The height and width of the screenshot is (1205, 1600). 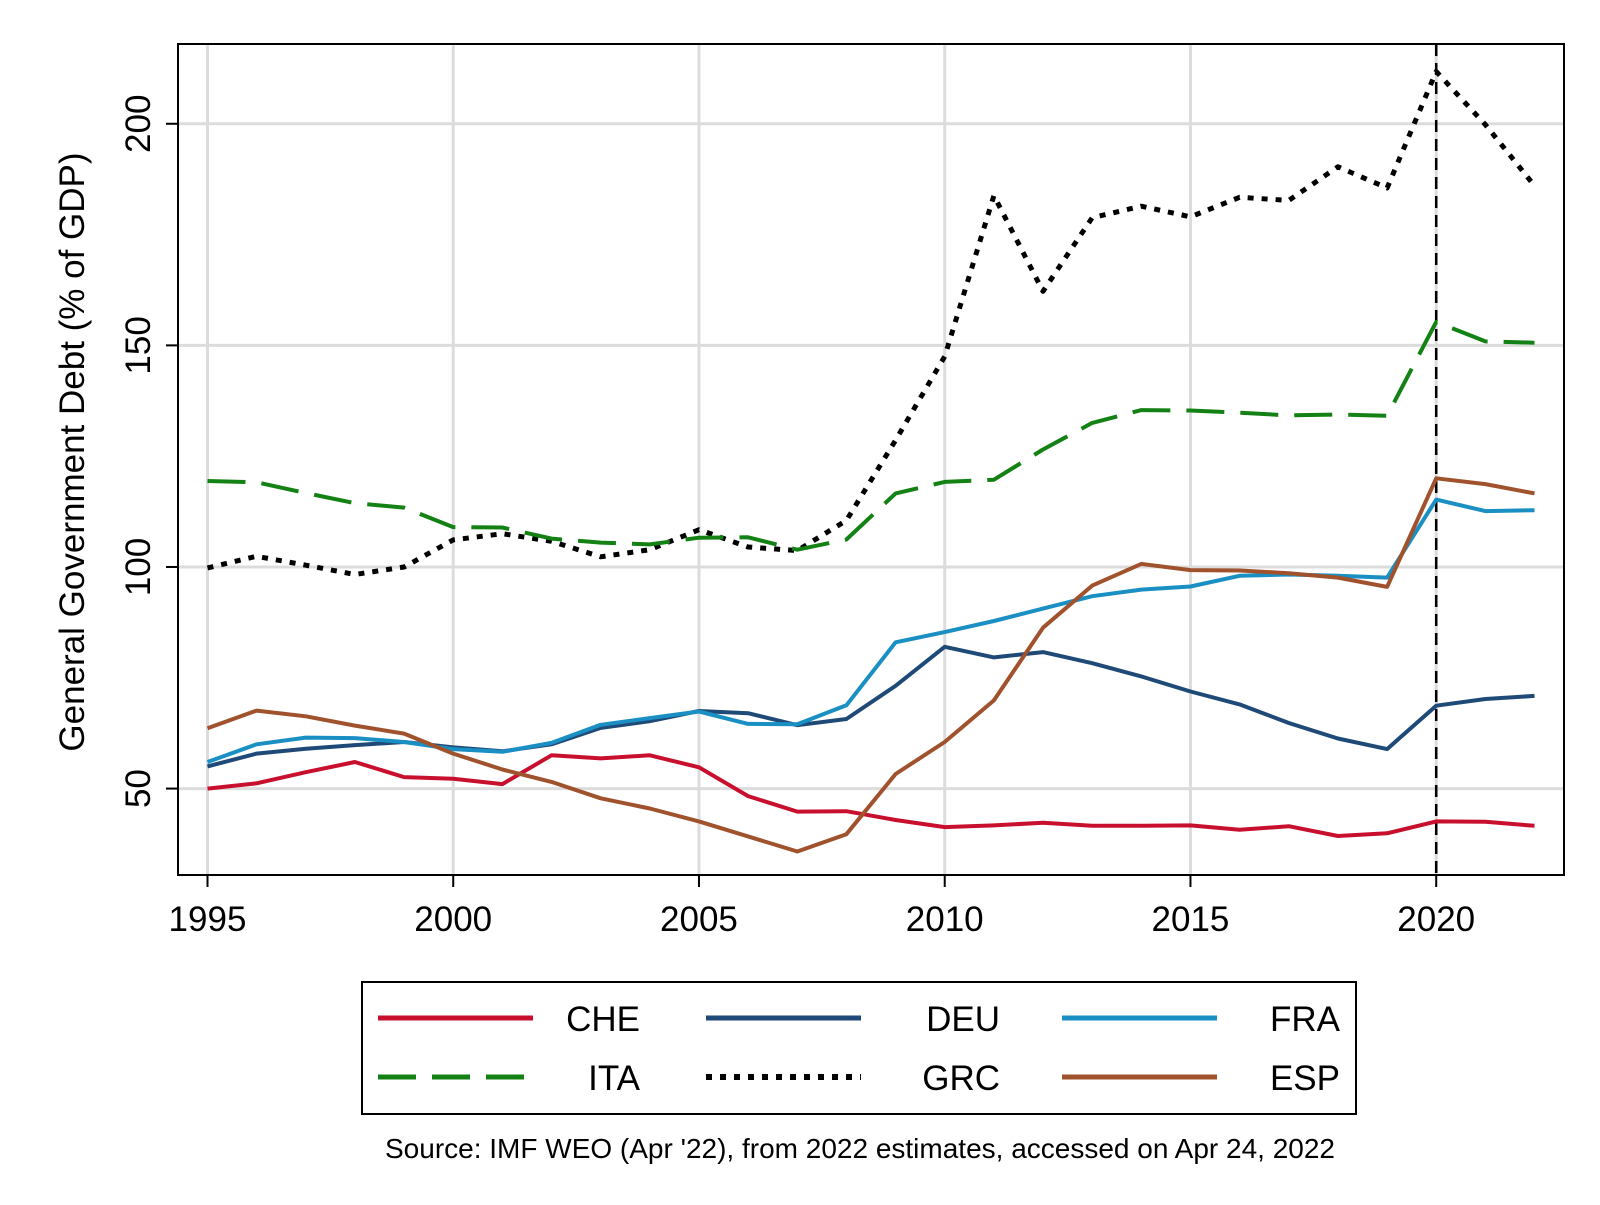 I want to click on legend-label-esp: ESP, so click(x=1305, y=1078).